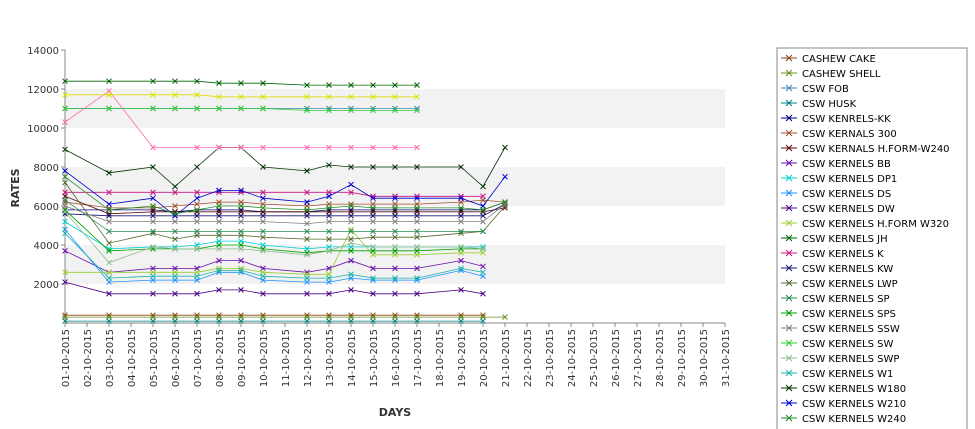  Describe the element at coordinates (839, 59) in the screenshot. I see `legend-entry: CASHEW CAKE` at that location.